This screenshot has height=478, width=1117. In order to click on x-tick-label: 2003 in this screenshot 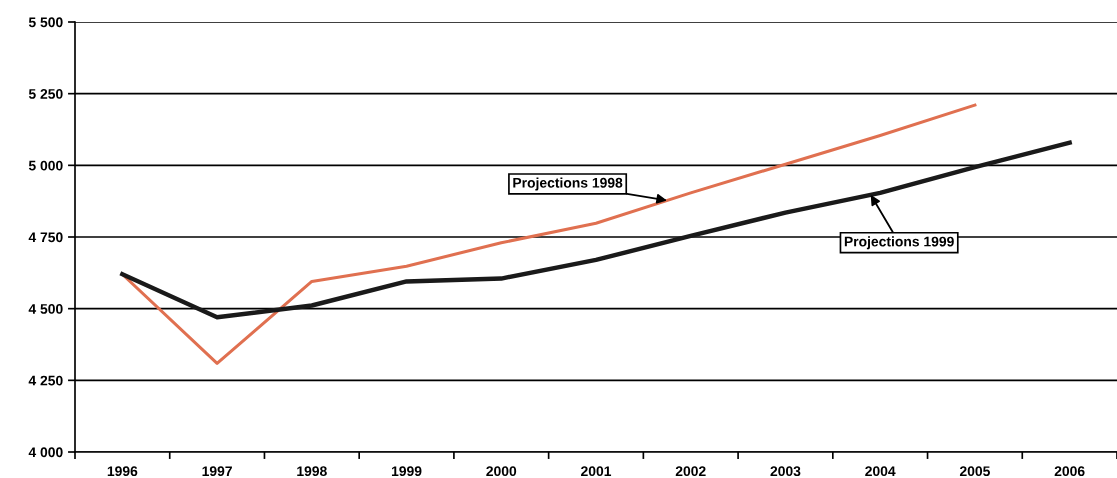, I will do `click(785, 471)`.